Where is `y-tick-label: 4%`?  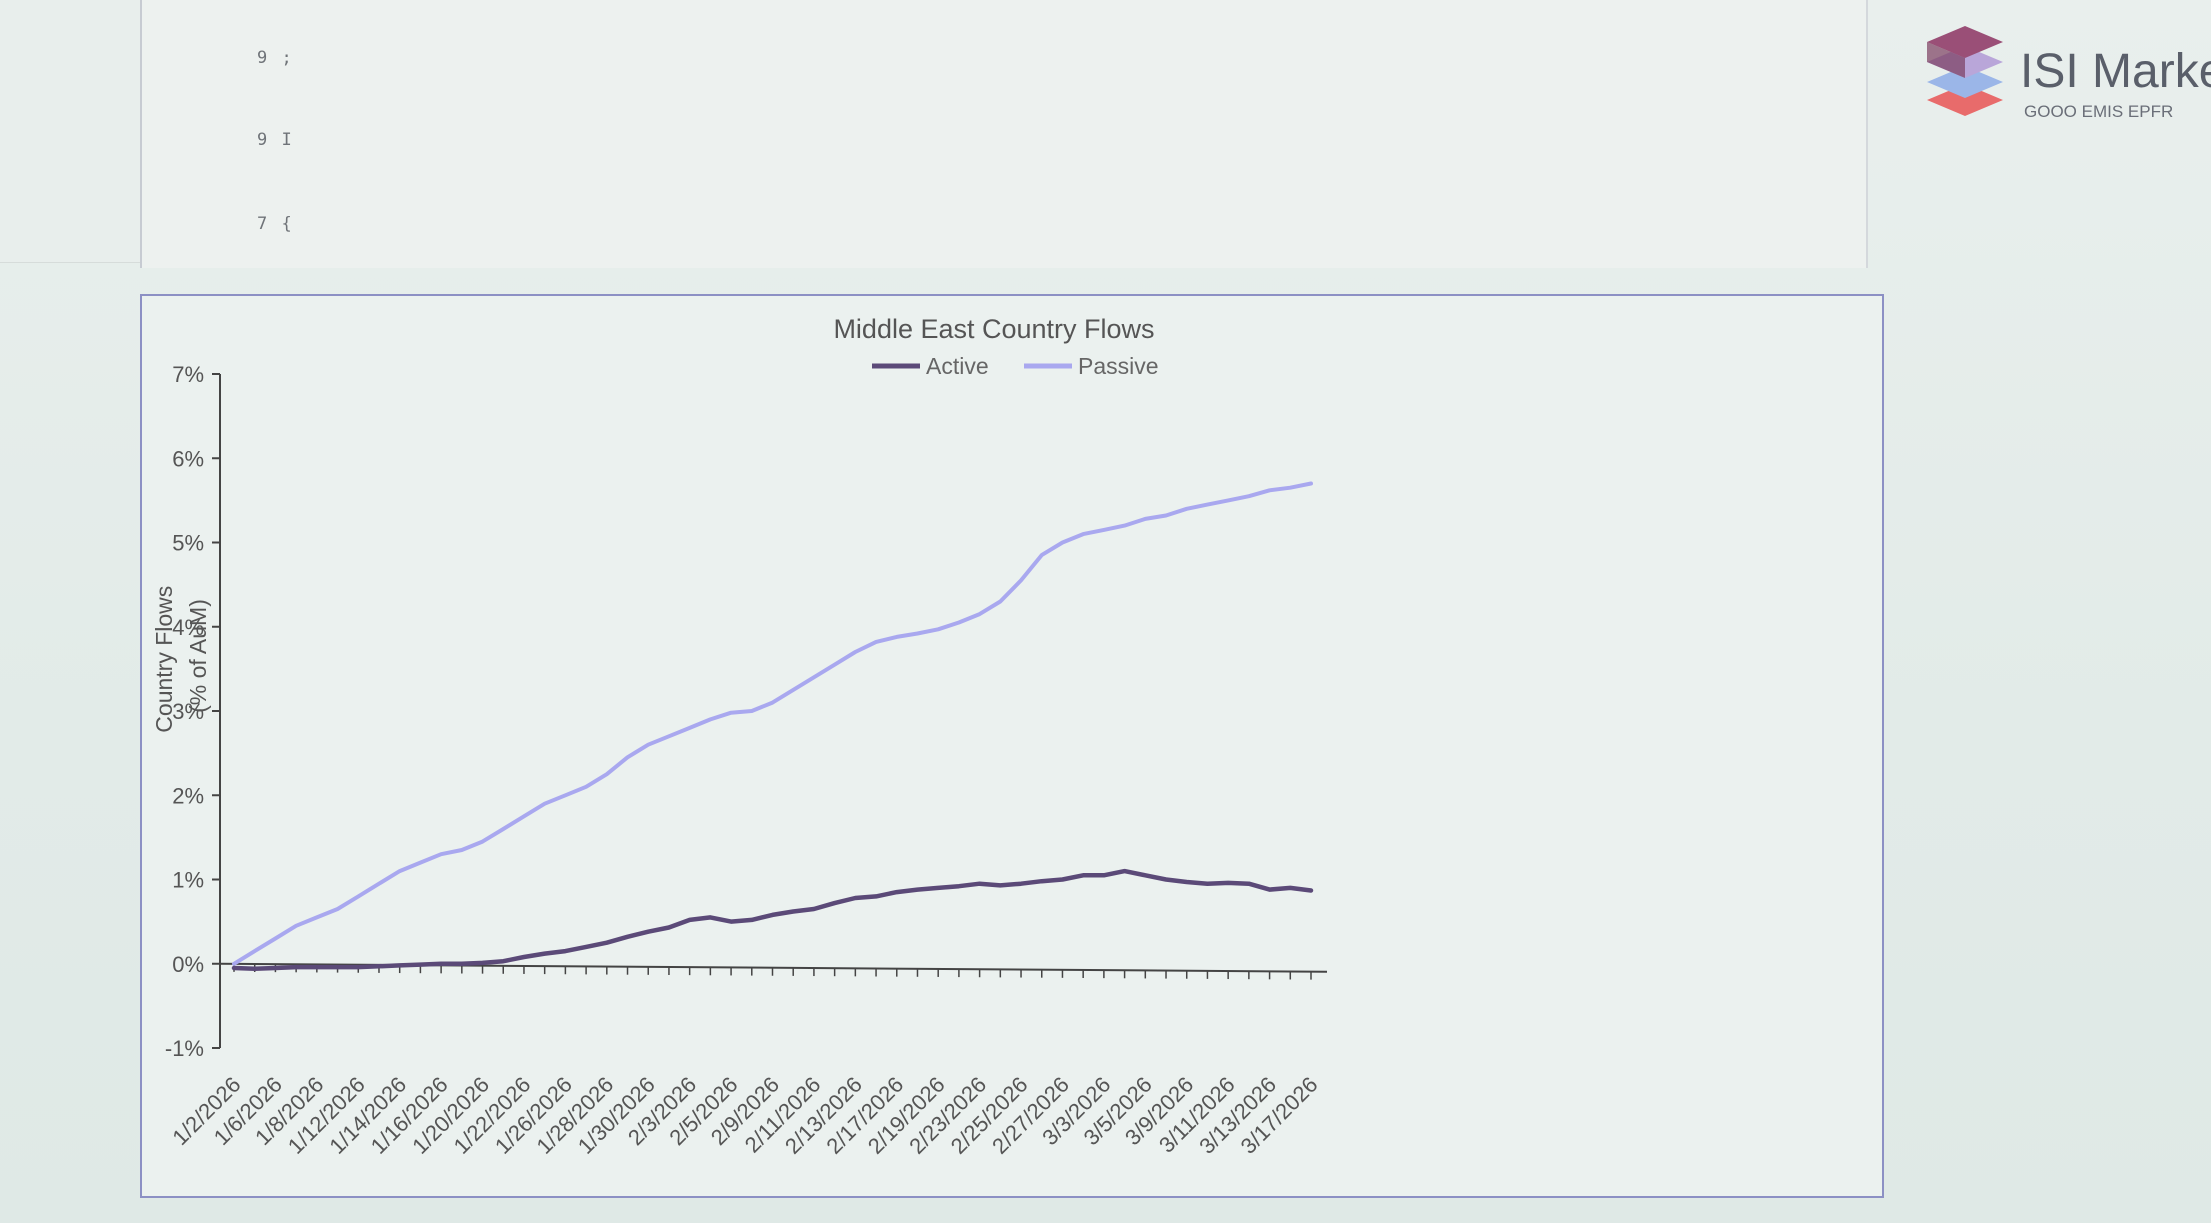
y-tick-label: 4% is located at coordinates (188, 627).